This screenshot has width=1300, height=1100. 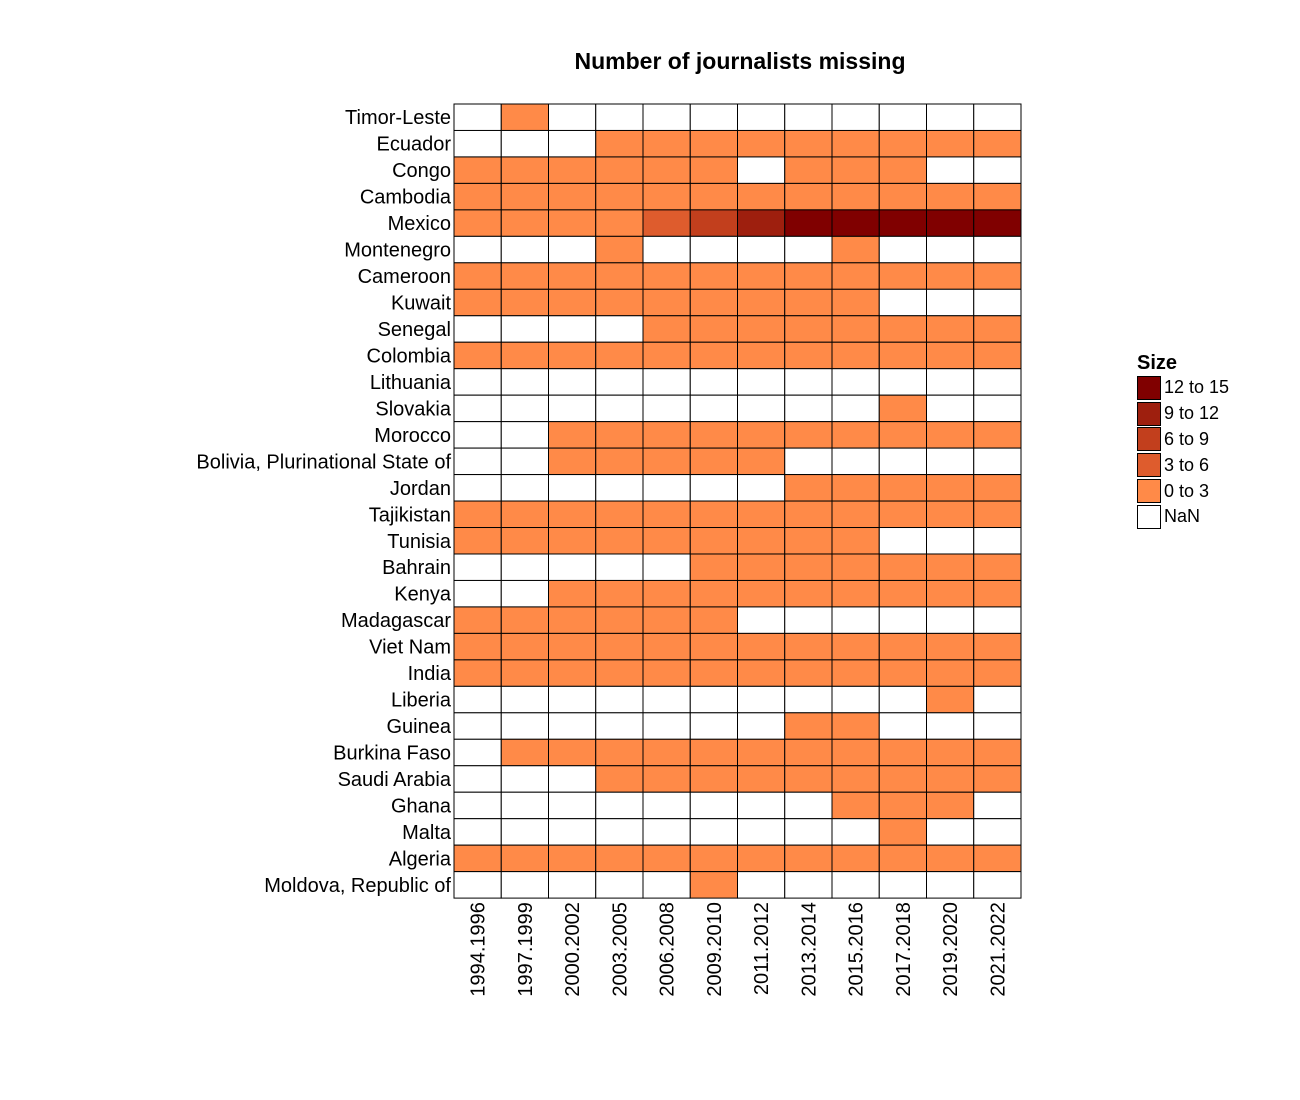 What do you see at coordinates (1192, 413) in the screenshot?
I see `legend-label: 9 to 12` at bounding box center [1192, 413].